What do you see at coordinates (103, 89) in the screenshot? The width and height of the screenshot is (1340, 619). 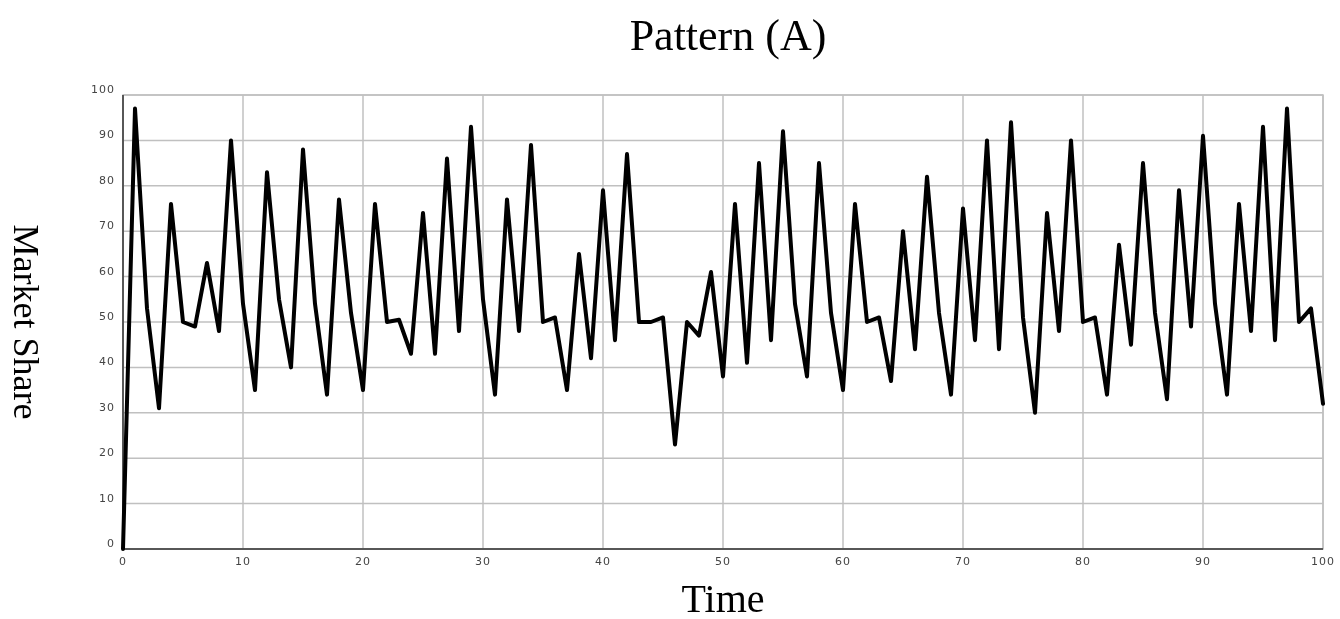 I see `y-tick-label: 100` at bounding box center [103, 89].